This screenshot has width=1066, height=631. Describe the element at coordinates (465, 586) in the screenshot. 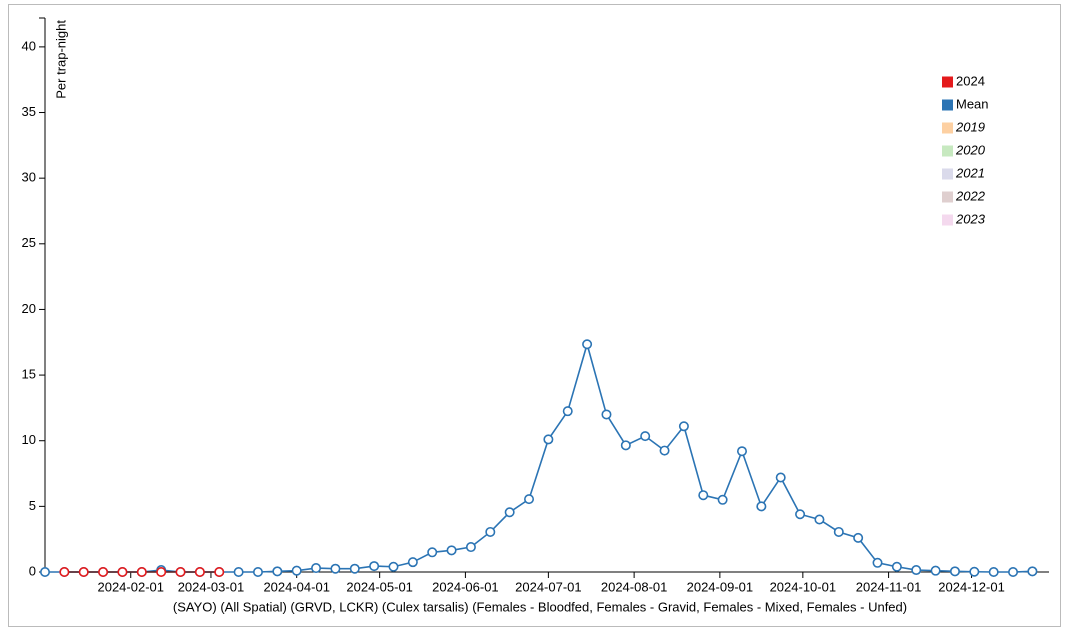

I see `x-tick-label: 2024-06-01` at that location.